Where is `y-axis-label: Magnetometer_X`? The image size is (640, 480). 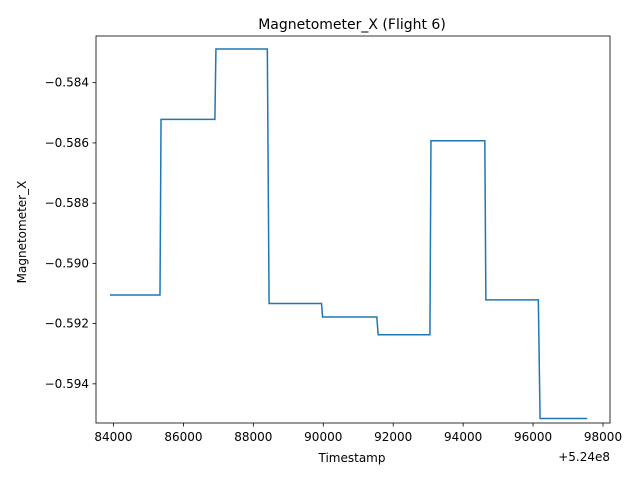
y-axis-label: Magnetometer_X is located at coordinates (22, 232).